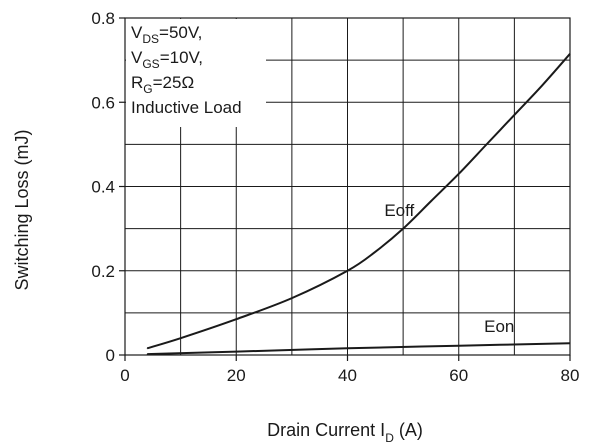 Image resolution: width=598 pixels, height=445 pixels. Describe the element at coordinates (166, 34) in the screenshot. I see `condition-line: VDS=50V,` at that location.